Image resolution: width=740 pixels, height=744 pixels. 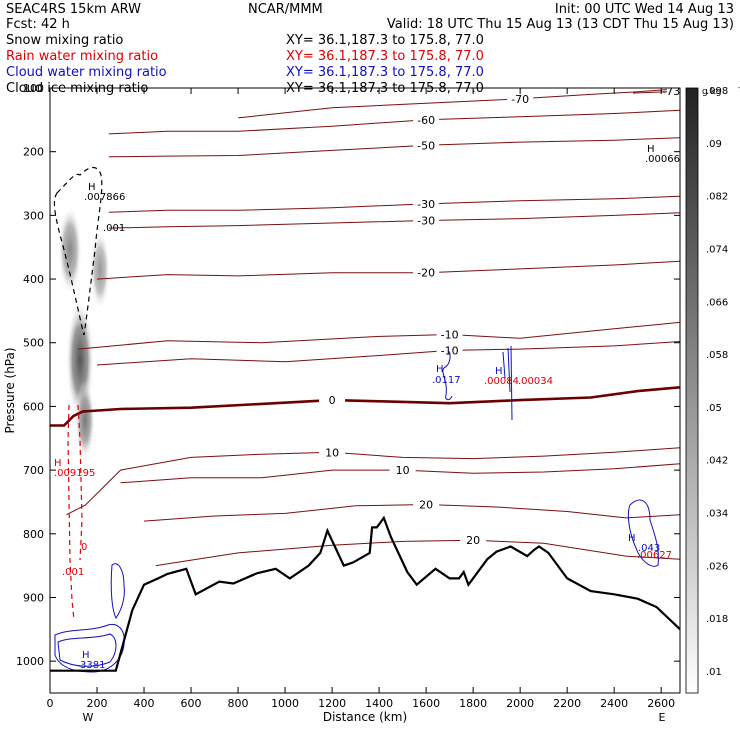 What do you see at coordinates (714, 144) in the screenshot?
I see `colorbar-label-10: .09` at bounding box center [714, 144].